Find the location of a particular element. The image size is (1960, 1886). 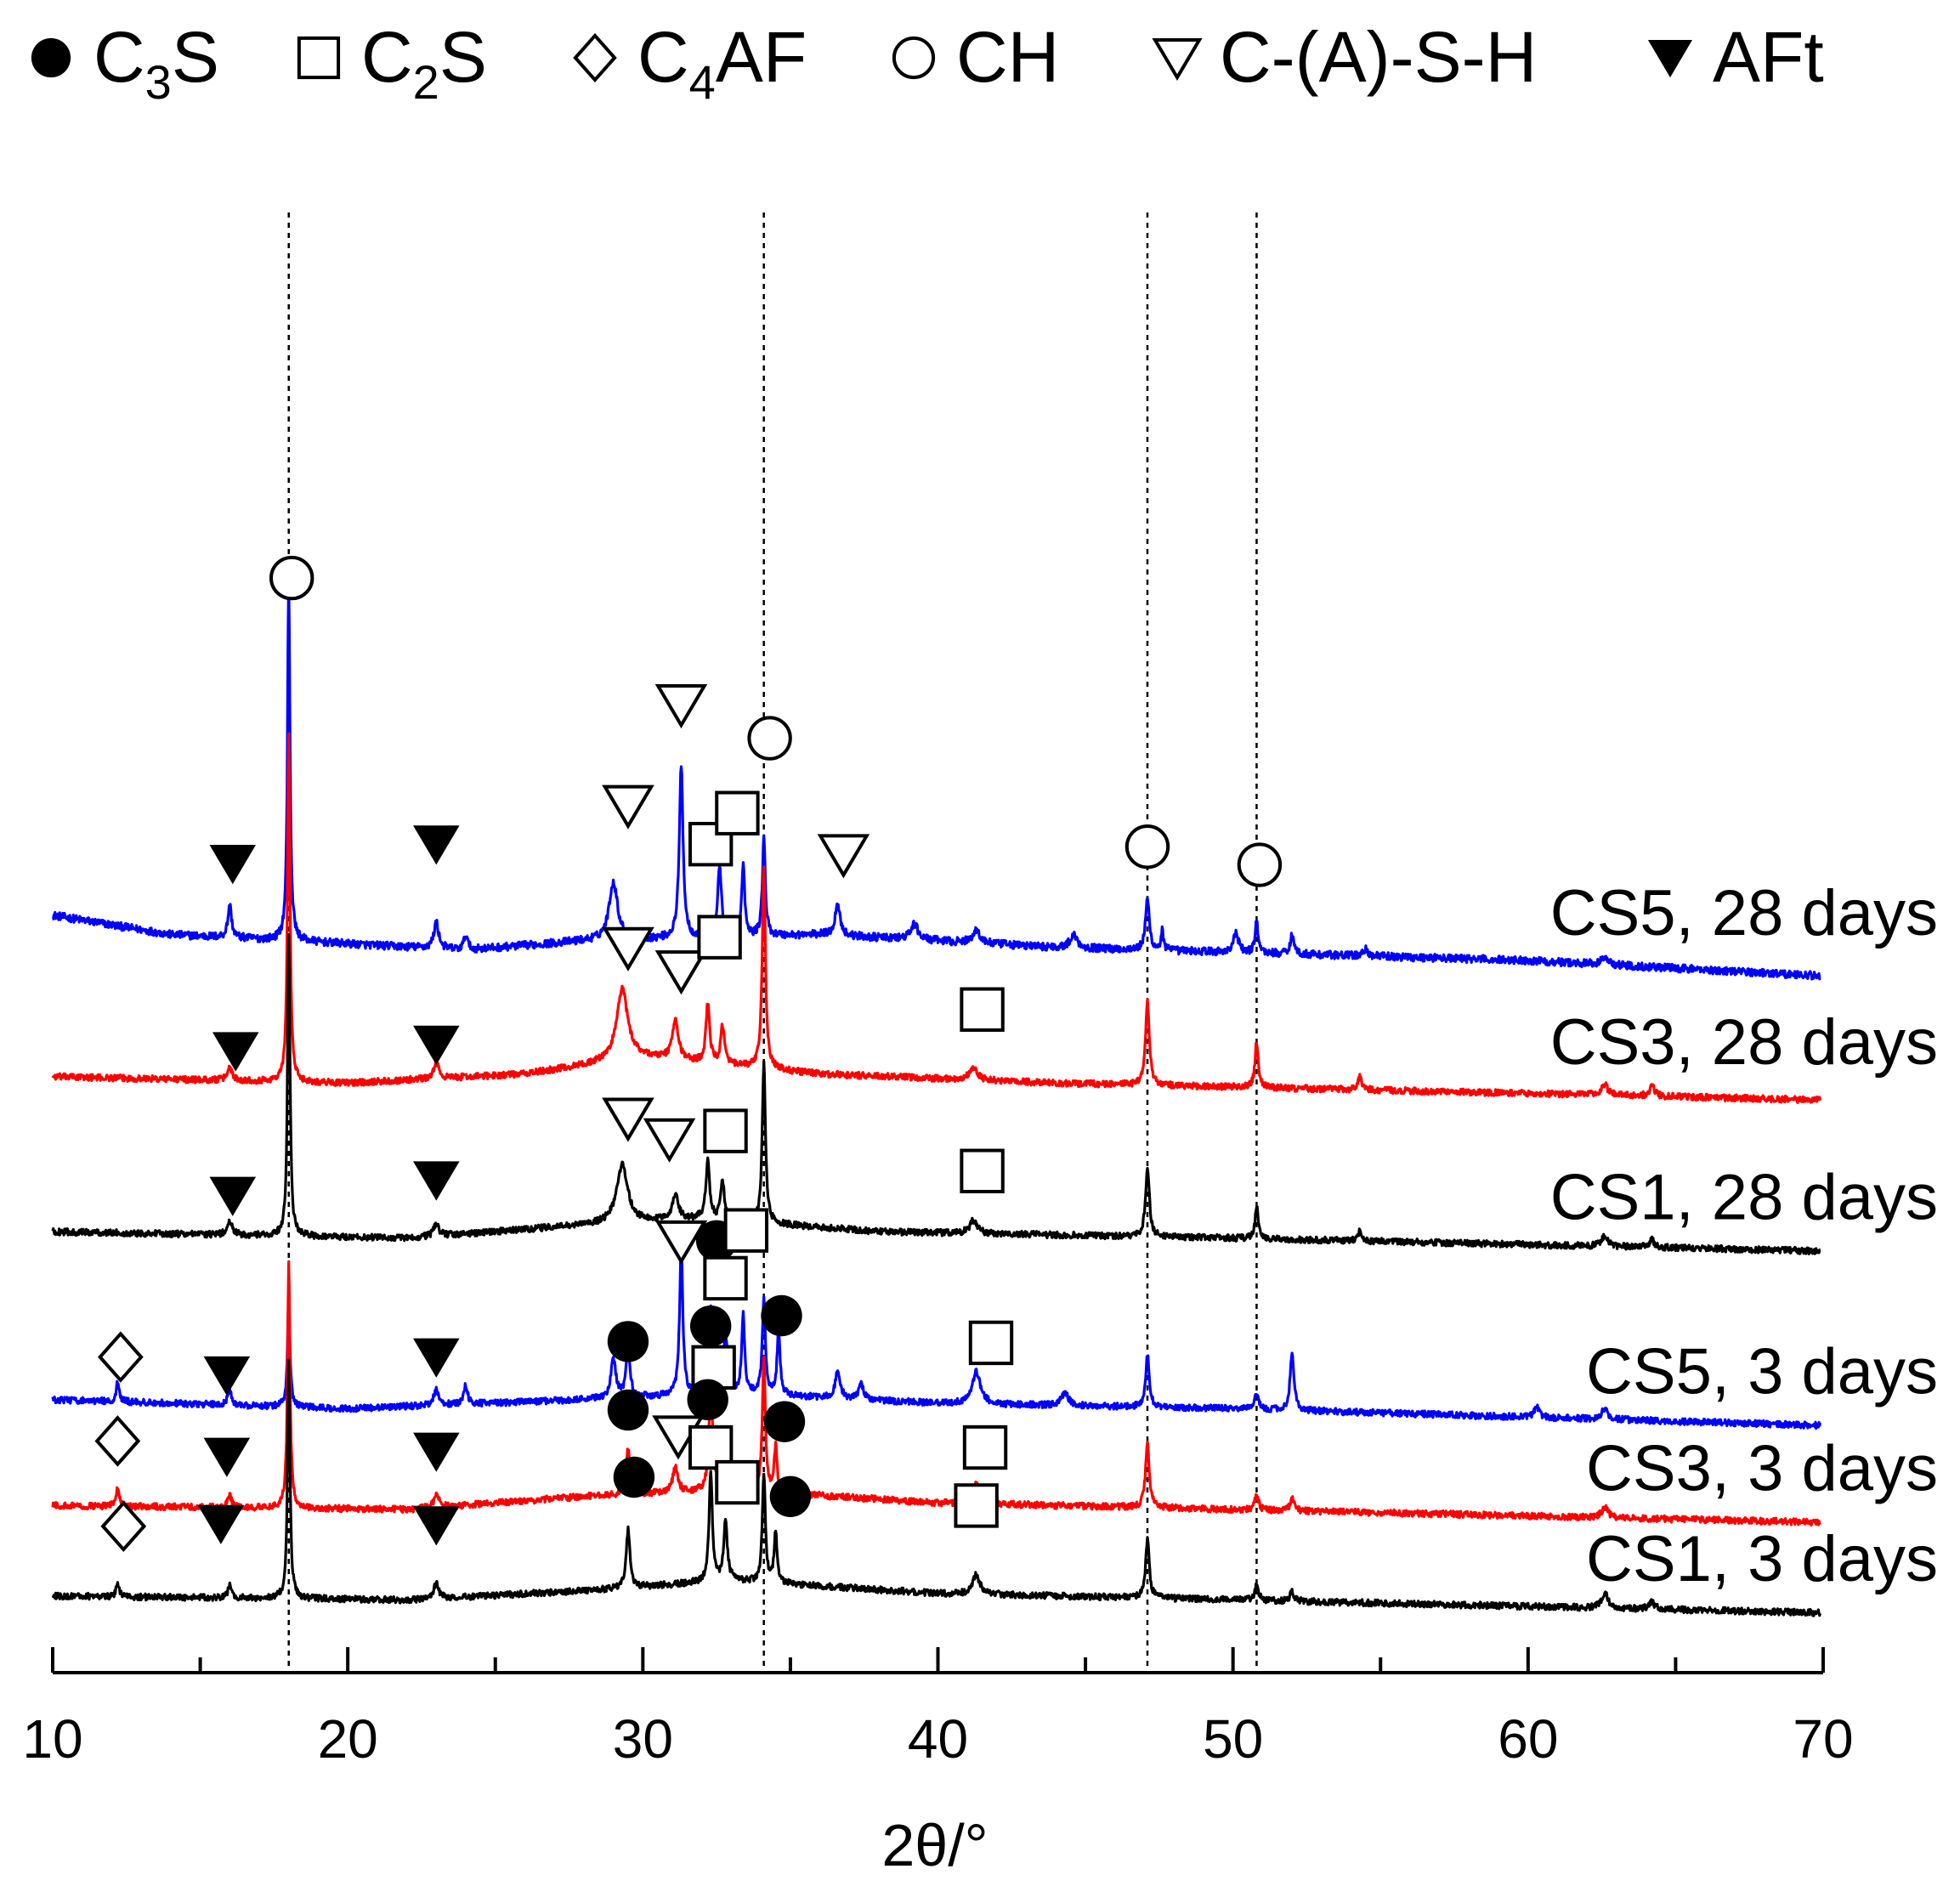

x-tick-label: 60 is located at coordinates (1528, 1739).